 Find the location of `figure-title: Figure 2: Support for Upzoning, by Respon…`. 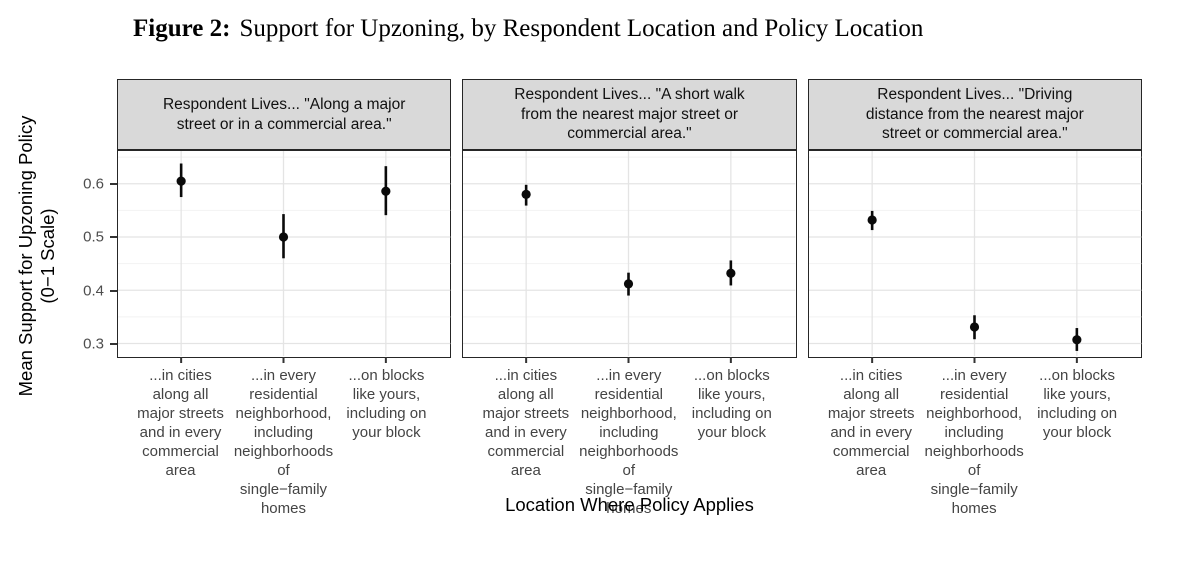

figure-title: Figure 2: Support for Upzoning, by Respon… is located at coordinates (528, 29).